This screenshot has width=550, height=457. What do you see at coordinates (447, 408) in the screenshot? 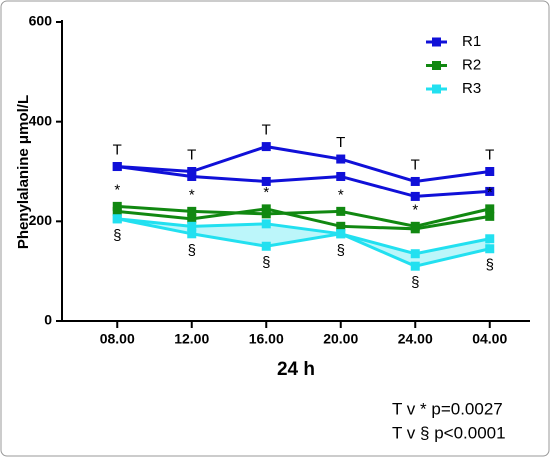
I see `note: T v * p=0.0027` at bounding box center [447, 408].